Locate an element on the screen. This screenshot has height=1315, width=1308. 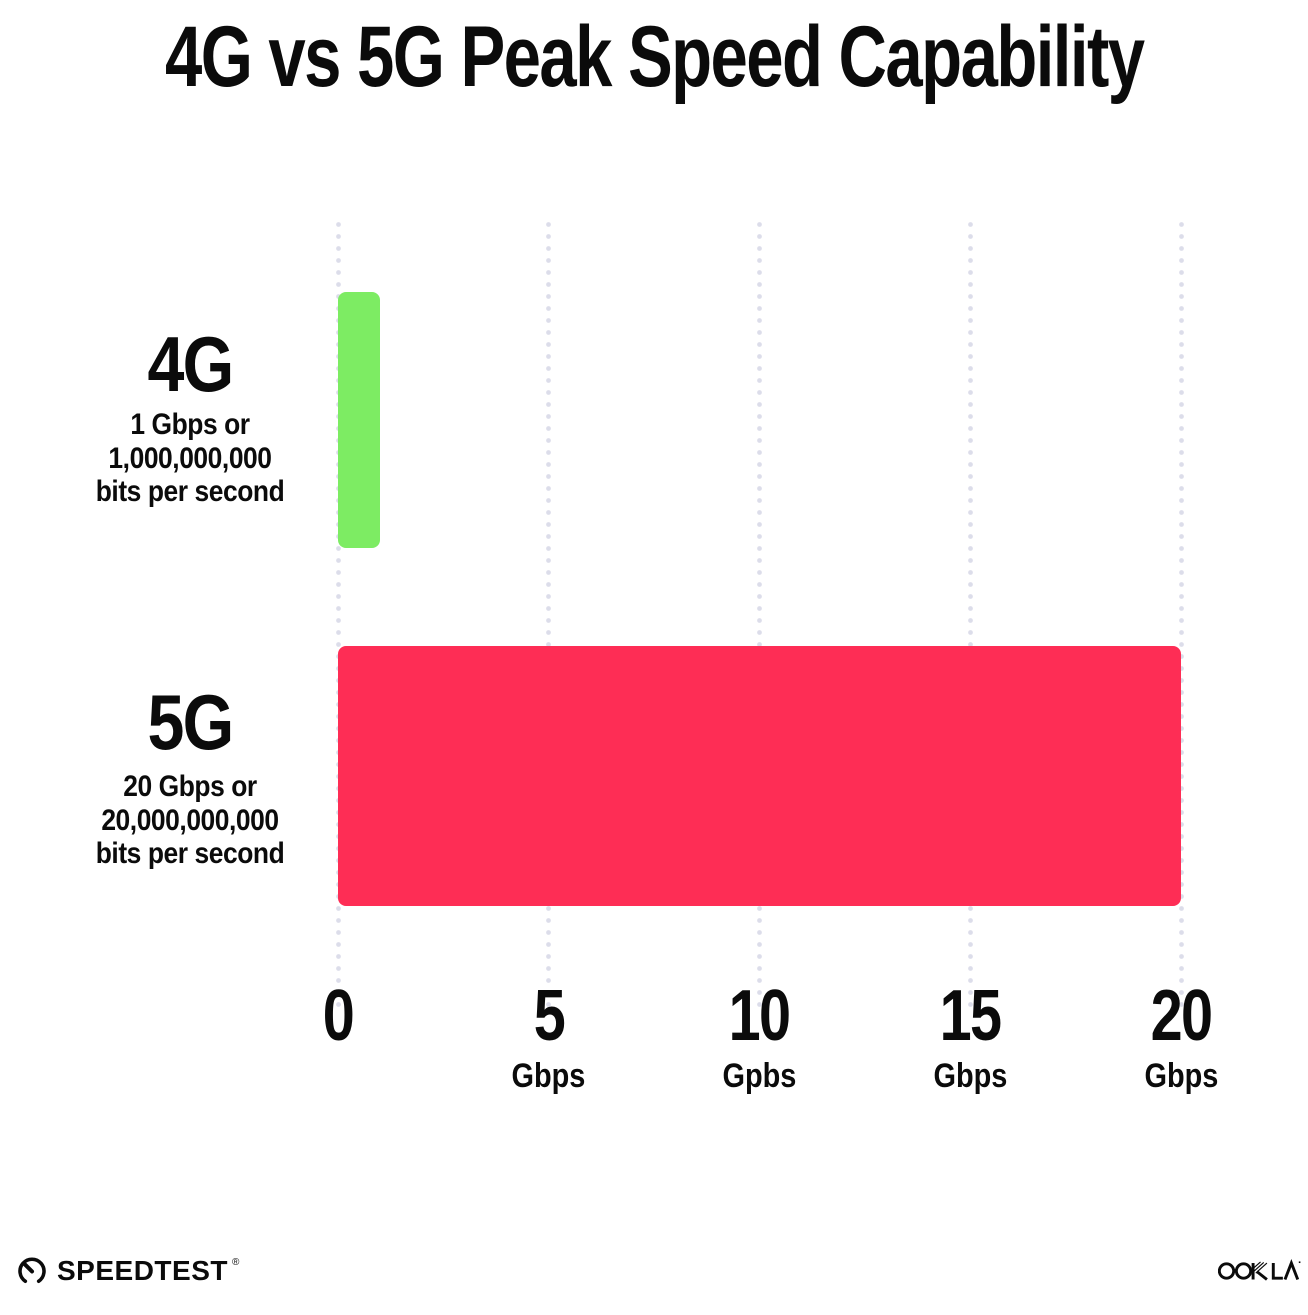
bar-5g is located at coordinates (759, 776).